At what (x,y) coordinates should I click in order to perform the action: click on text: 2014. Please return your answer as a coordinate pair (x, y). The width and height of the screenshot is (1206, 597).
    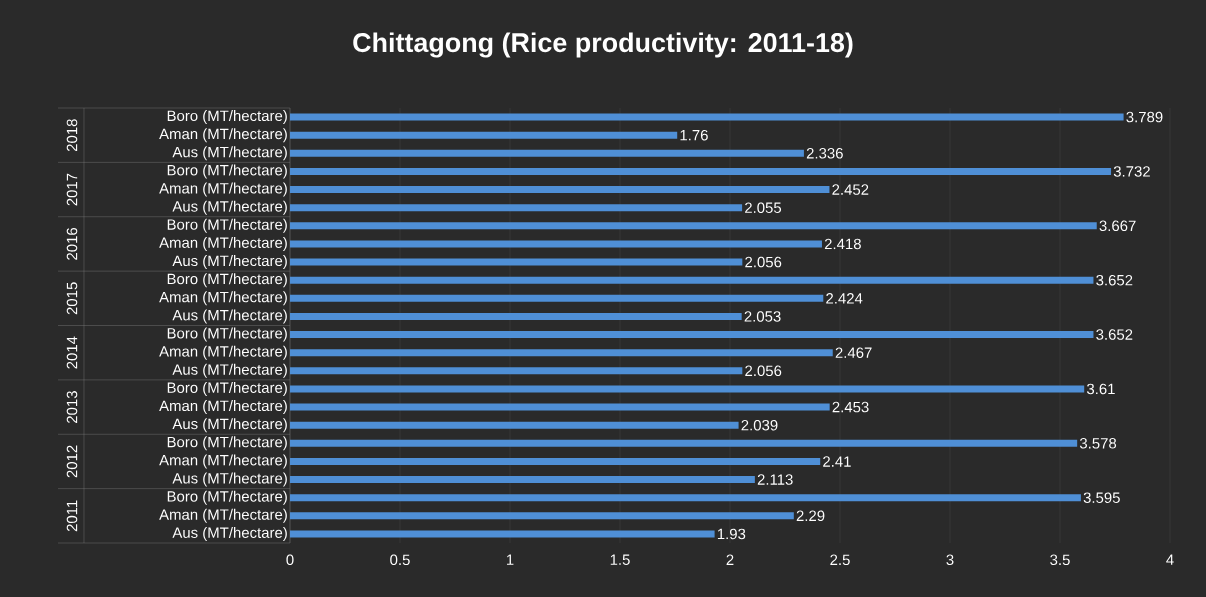
    Looking at the image, I should click on (72, 352).